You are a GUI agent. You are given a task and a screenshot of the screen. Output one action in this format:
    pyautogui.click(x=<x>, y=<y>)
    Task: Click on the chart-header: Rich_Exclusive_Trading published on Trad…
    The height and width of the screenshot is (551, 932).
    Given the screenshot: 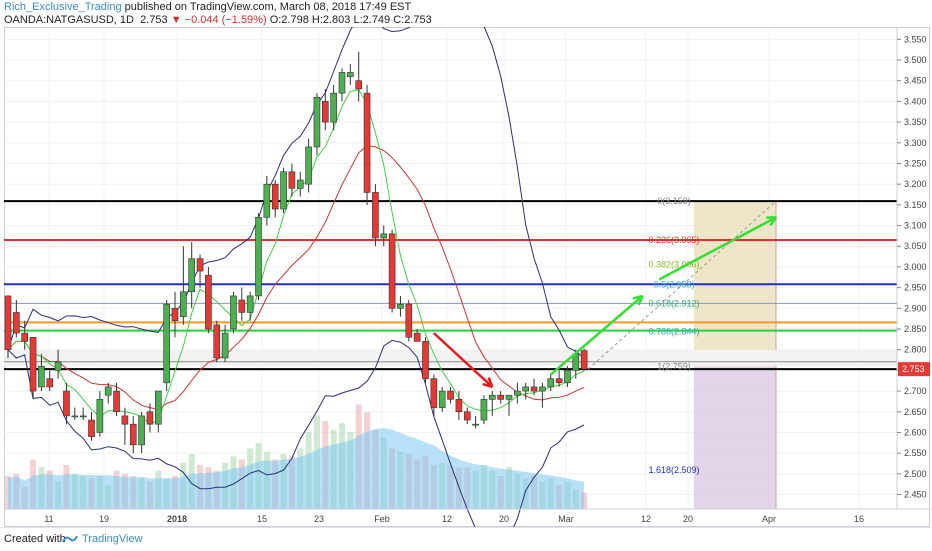 What is the action you would take?
    pyautogui.click(x=466, y=13)
    